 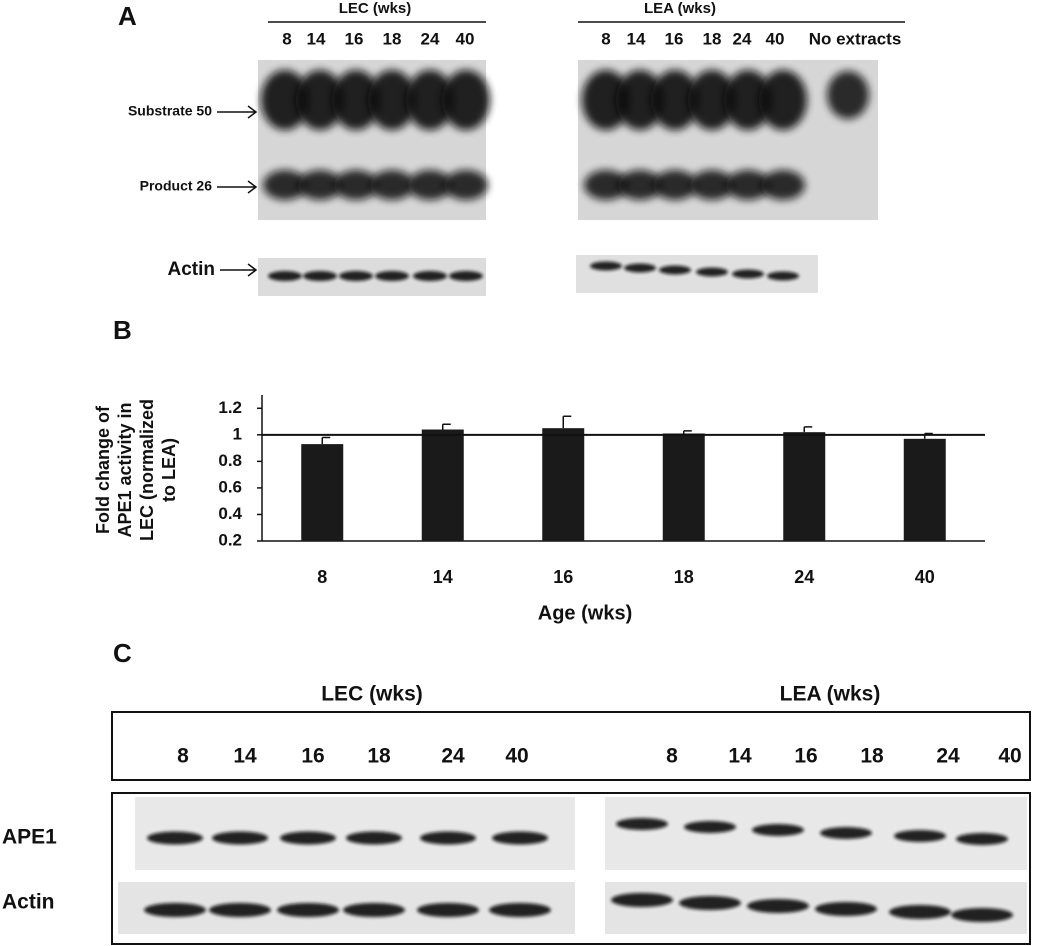 What do you see at coordinates (122, 330) in the screenshot?
I see `panel-label: B` at bounding box center [122, 330].